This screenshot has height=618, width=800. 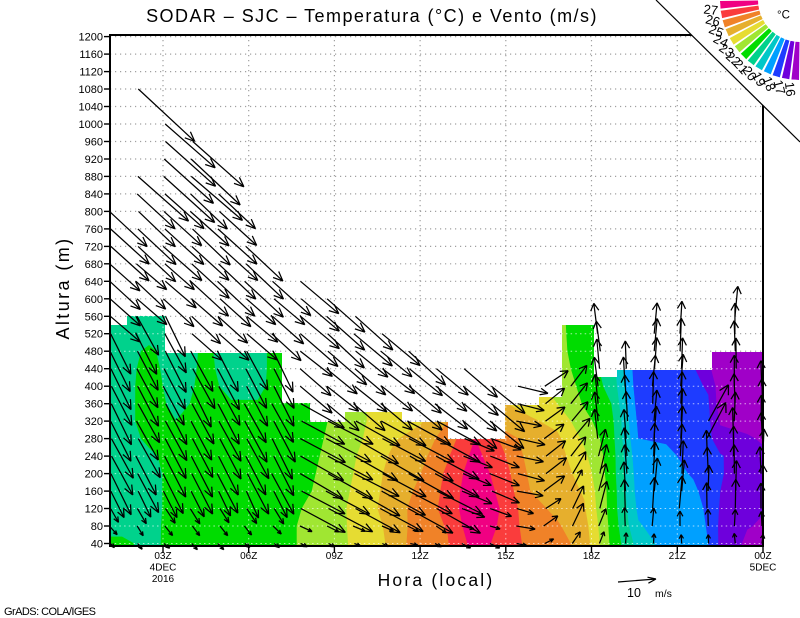 What do you see at coordinates (91, 108) in the screenshot?
I see `svg-text: 1040` at bounding box center [91, 108].